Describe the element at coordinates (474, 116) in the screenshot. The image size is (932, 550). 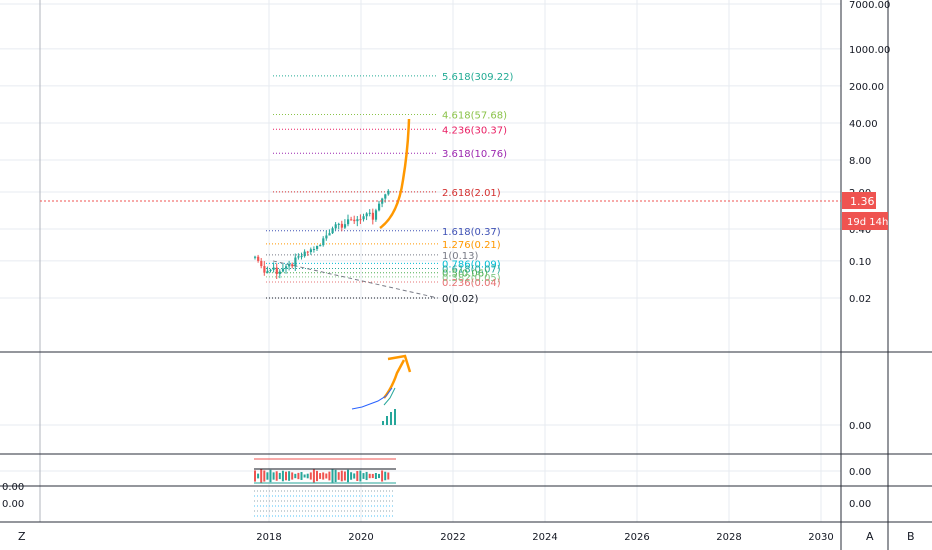
I see `fib-level-label: 4.618(57.68)` at that location.